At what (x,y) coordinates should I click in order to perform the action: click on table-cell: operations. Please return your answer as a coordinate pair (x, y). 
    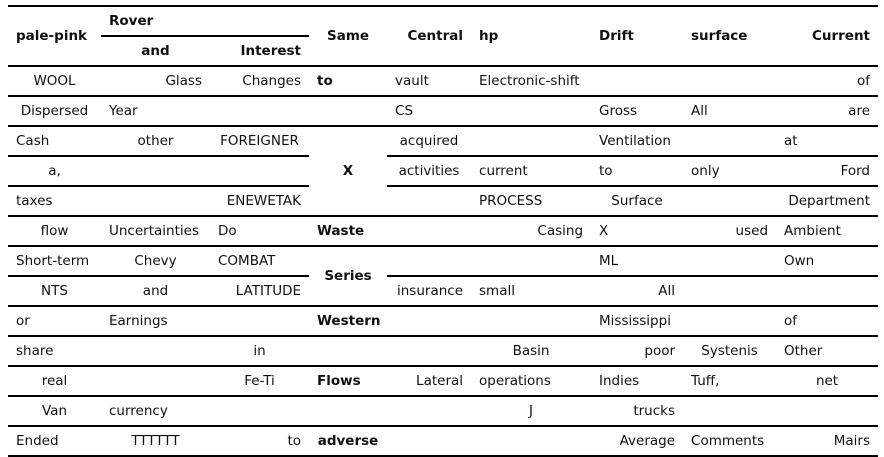
    Looking at the image, I should click on (515, 381).